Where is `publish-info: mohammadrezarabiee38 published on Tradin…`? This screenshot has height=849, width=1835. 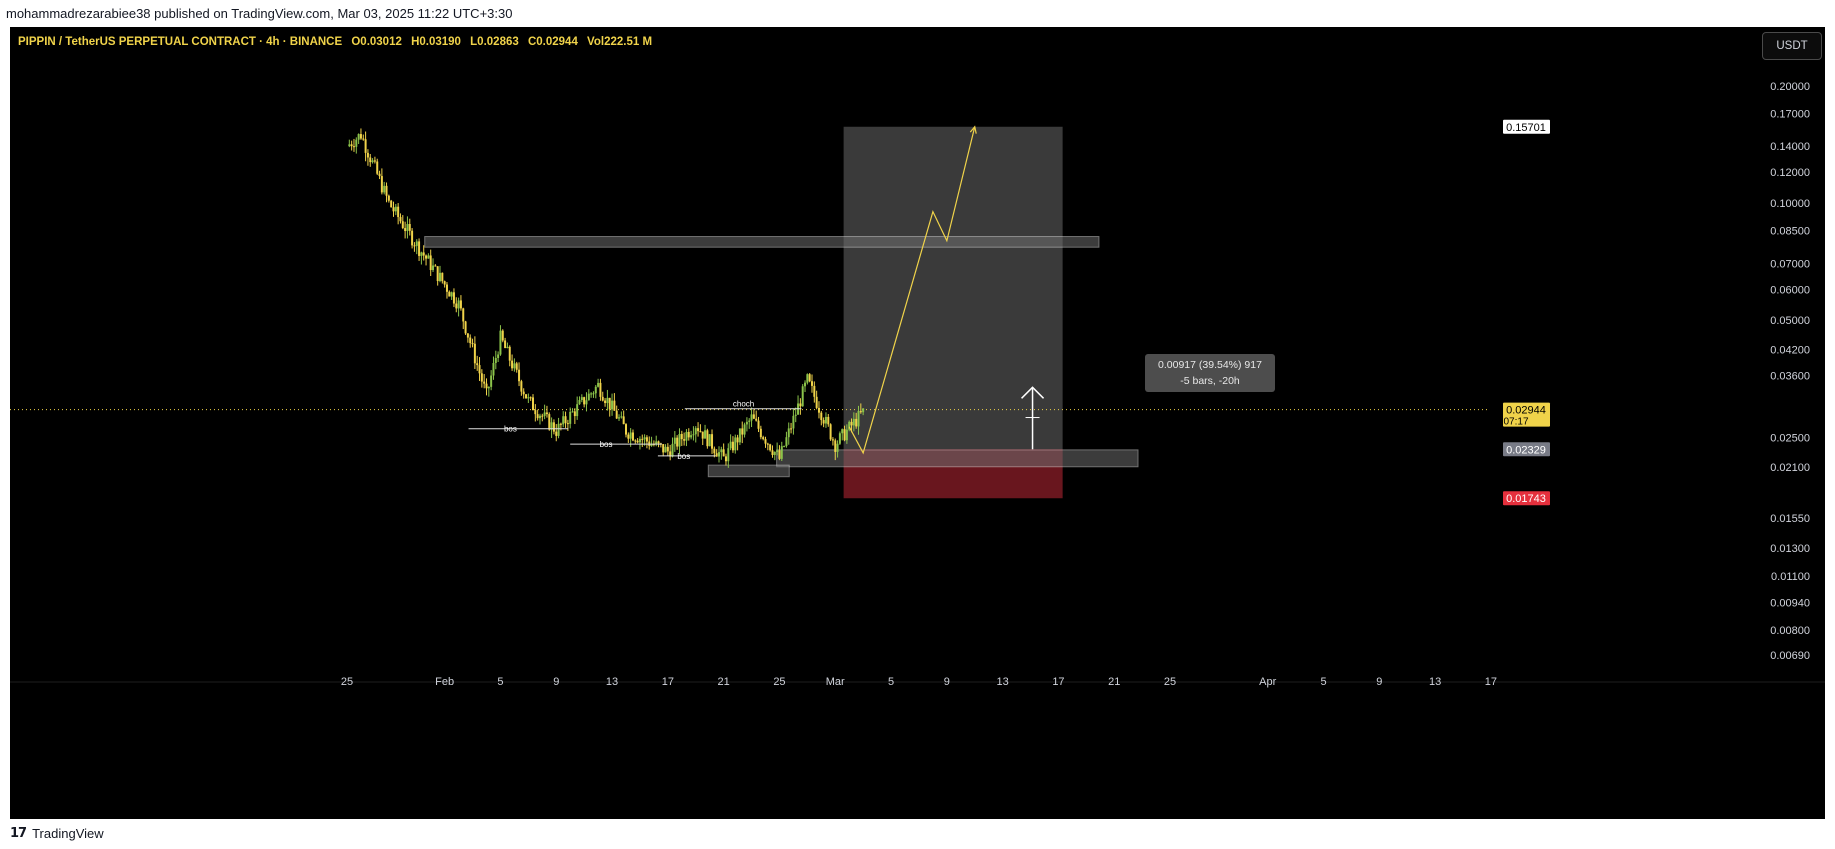
publish-info: mohammadrezarabiee38 published on Tradin… is located at coordinates (259, 13).